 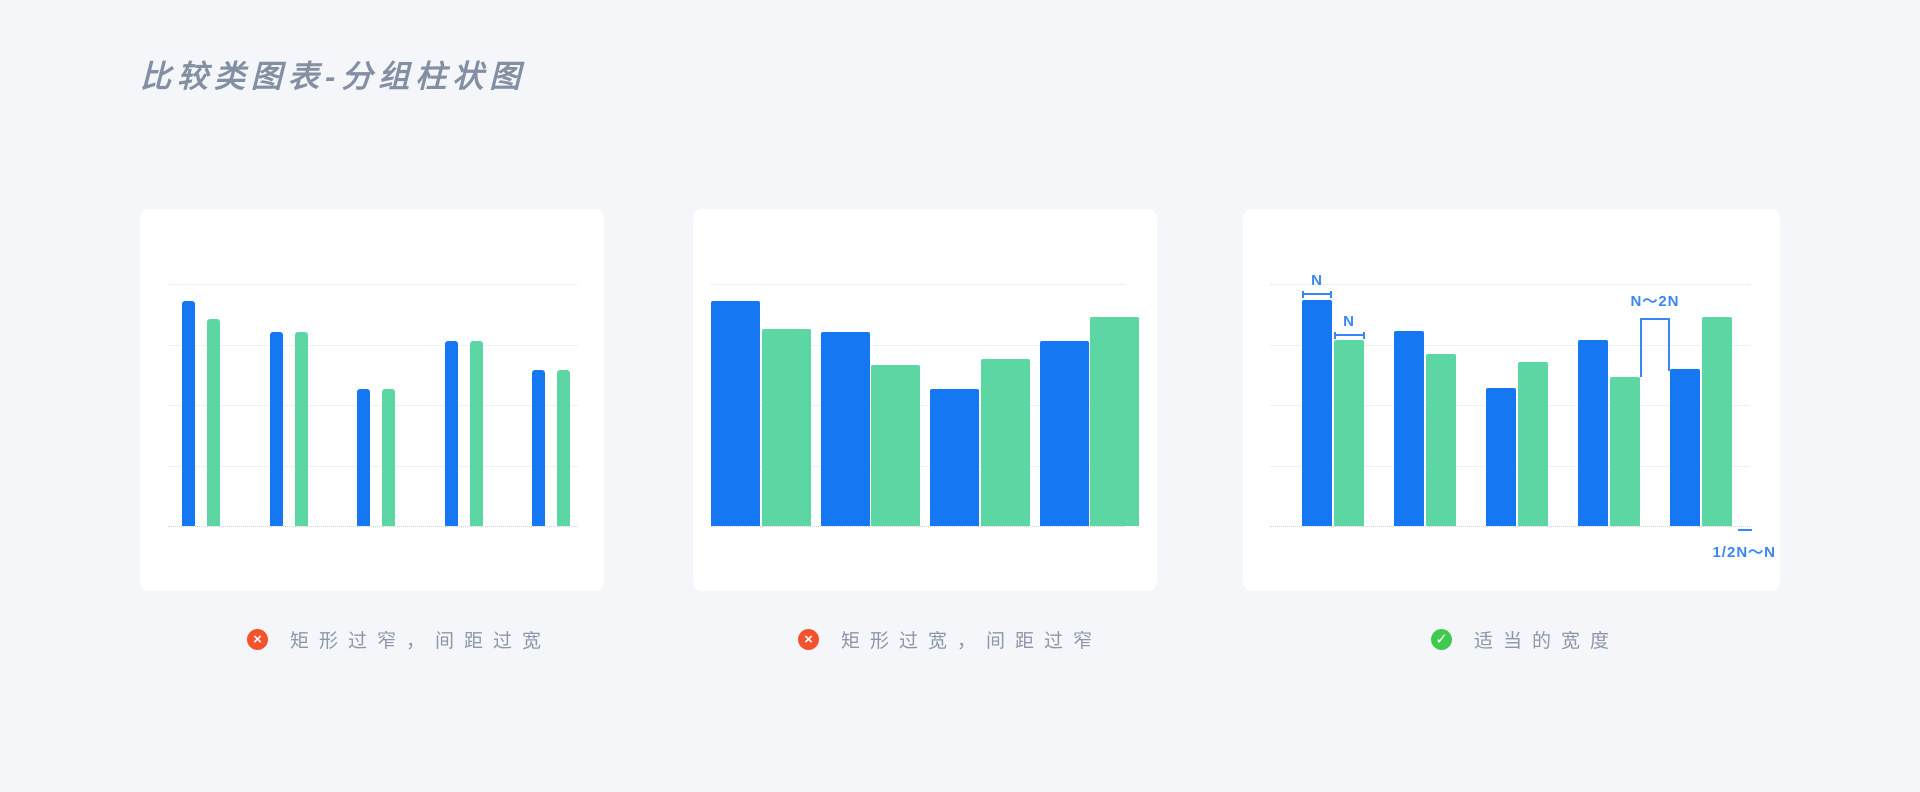 I want to click on caption-text: 矩形过宽，间距过窄, so click(x=972, y=641).